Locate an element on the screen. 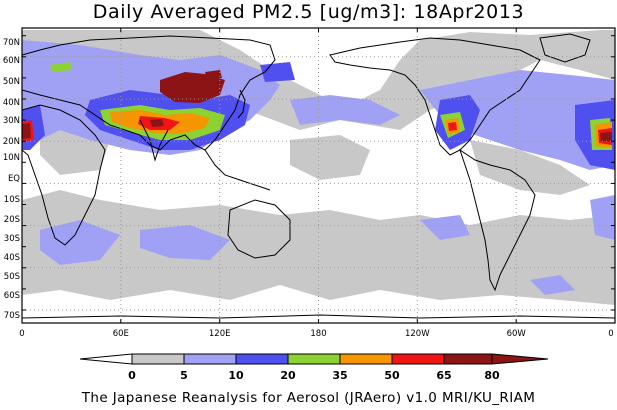  coast-india is located at coordinates (154, 140).